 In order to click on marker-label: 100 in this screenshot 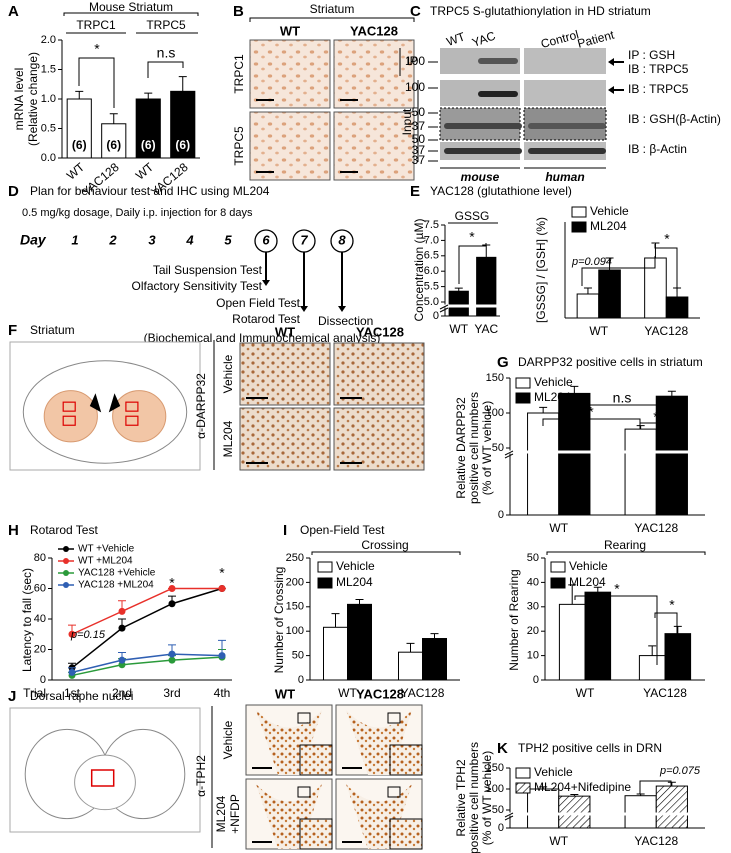, I will do `click(415, 87)`.